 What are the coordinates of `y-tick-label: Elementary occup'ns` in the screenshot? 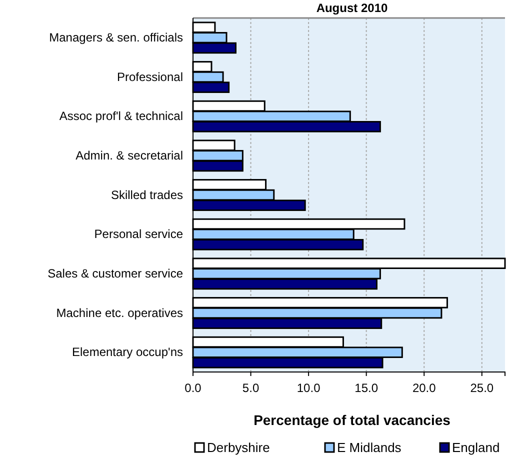 It's located at (127, 352).